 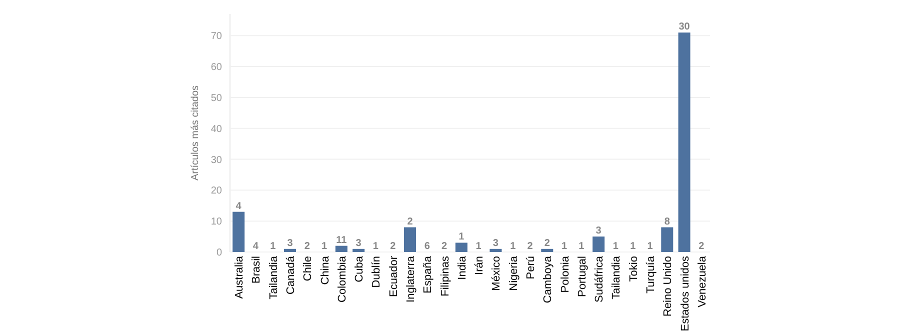 What do you see at coordinates (325, 270) in the screenshot?
I see `x-tick-label: China` at bounding box center [325, 270].